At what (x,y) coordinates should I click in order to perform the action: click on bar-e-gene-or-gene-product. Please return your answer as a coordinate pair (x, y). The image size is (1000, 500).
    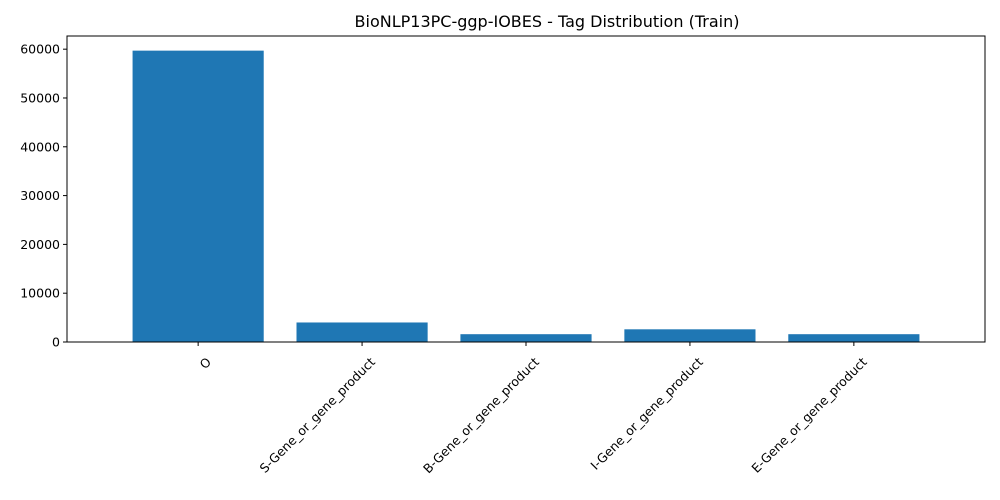
    Looking at the image, I should click on (854, 338).